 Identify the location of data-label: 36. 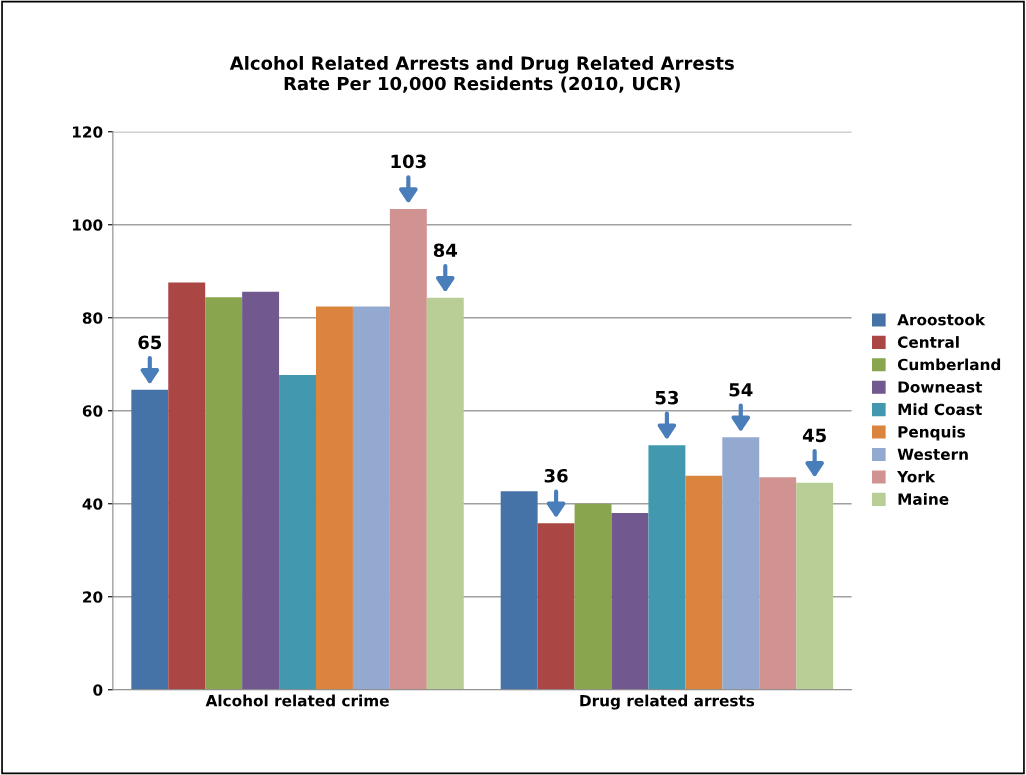
(556, 475).